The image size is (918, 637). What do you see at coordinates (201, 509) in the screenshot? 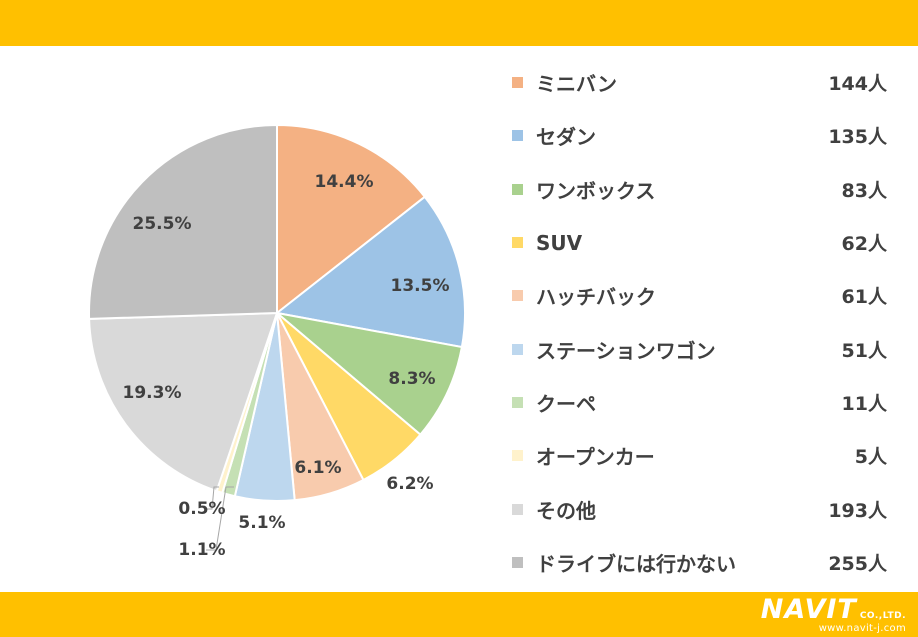
I see `slice-label-8: 0.5%` at bounding box center [201, 509].